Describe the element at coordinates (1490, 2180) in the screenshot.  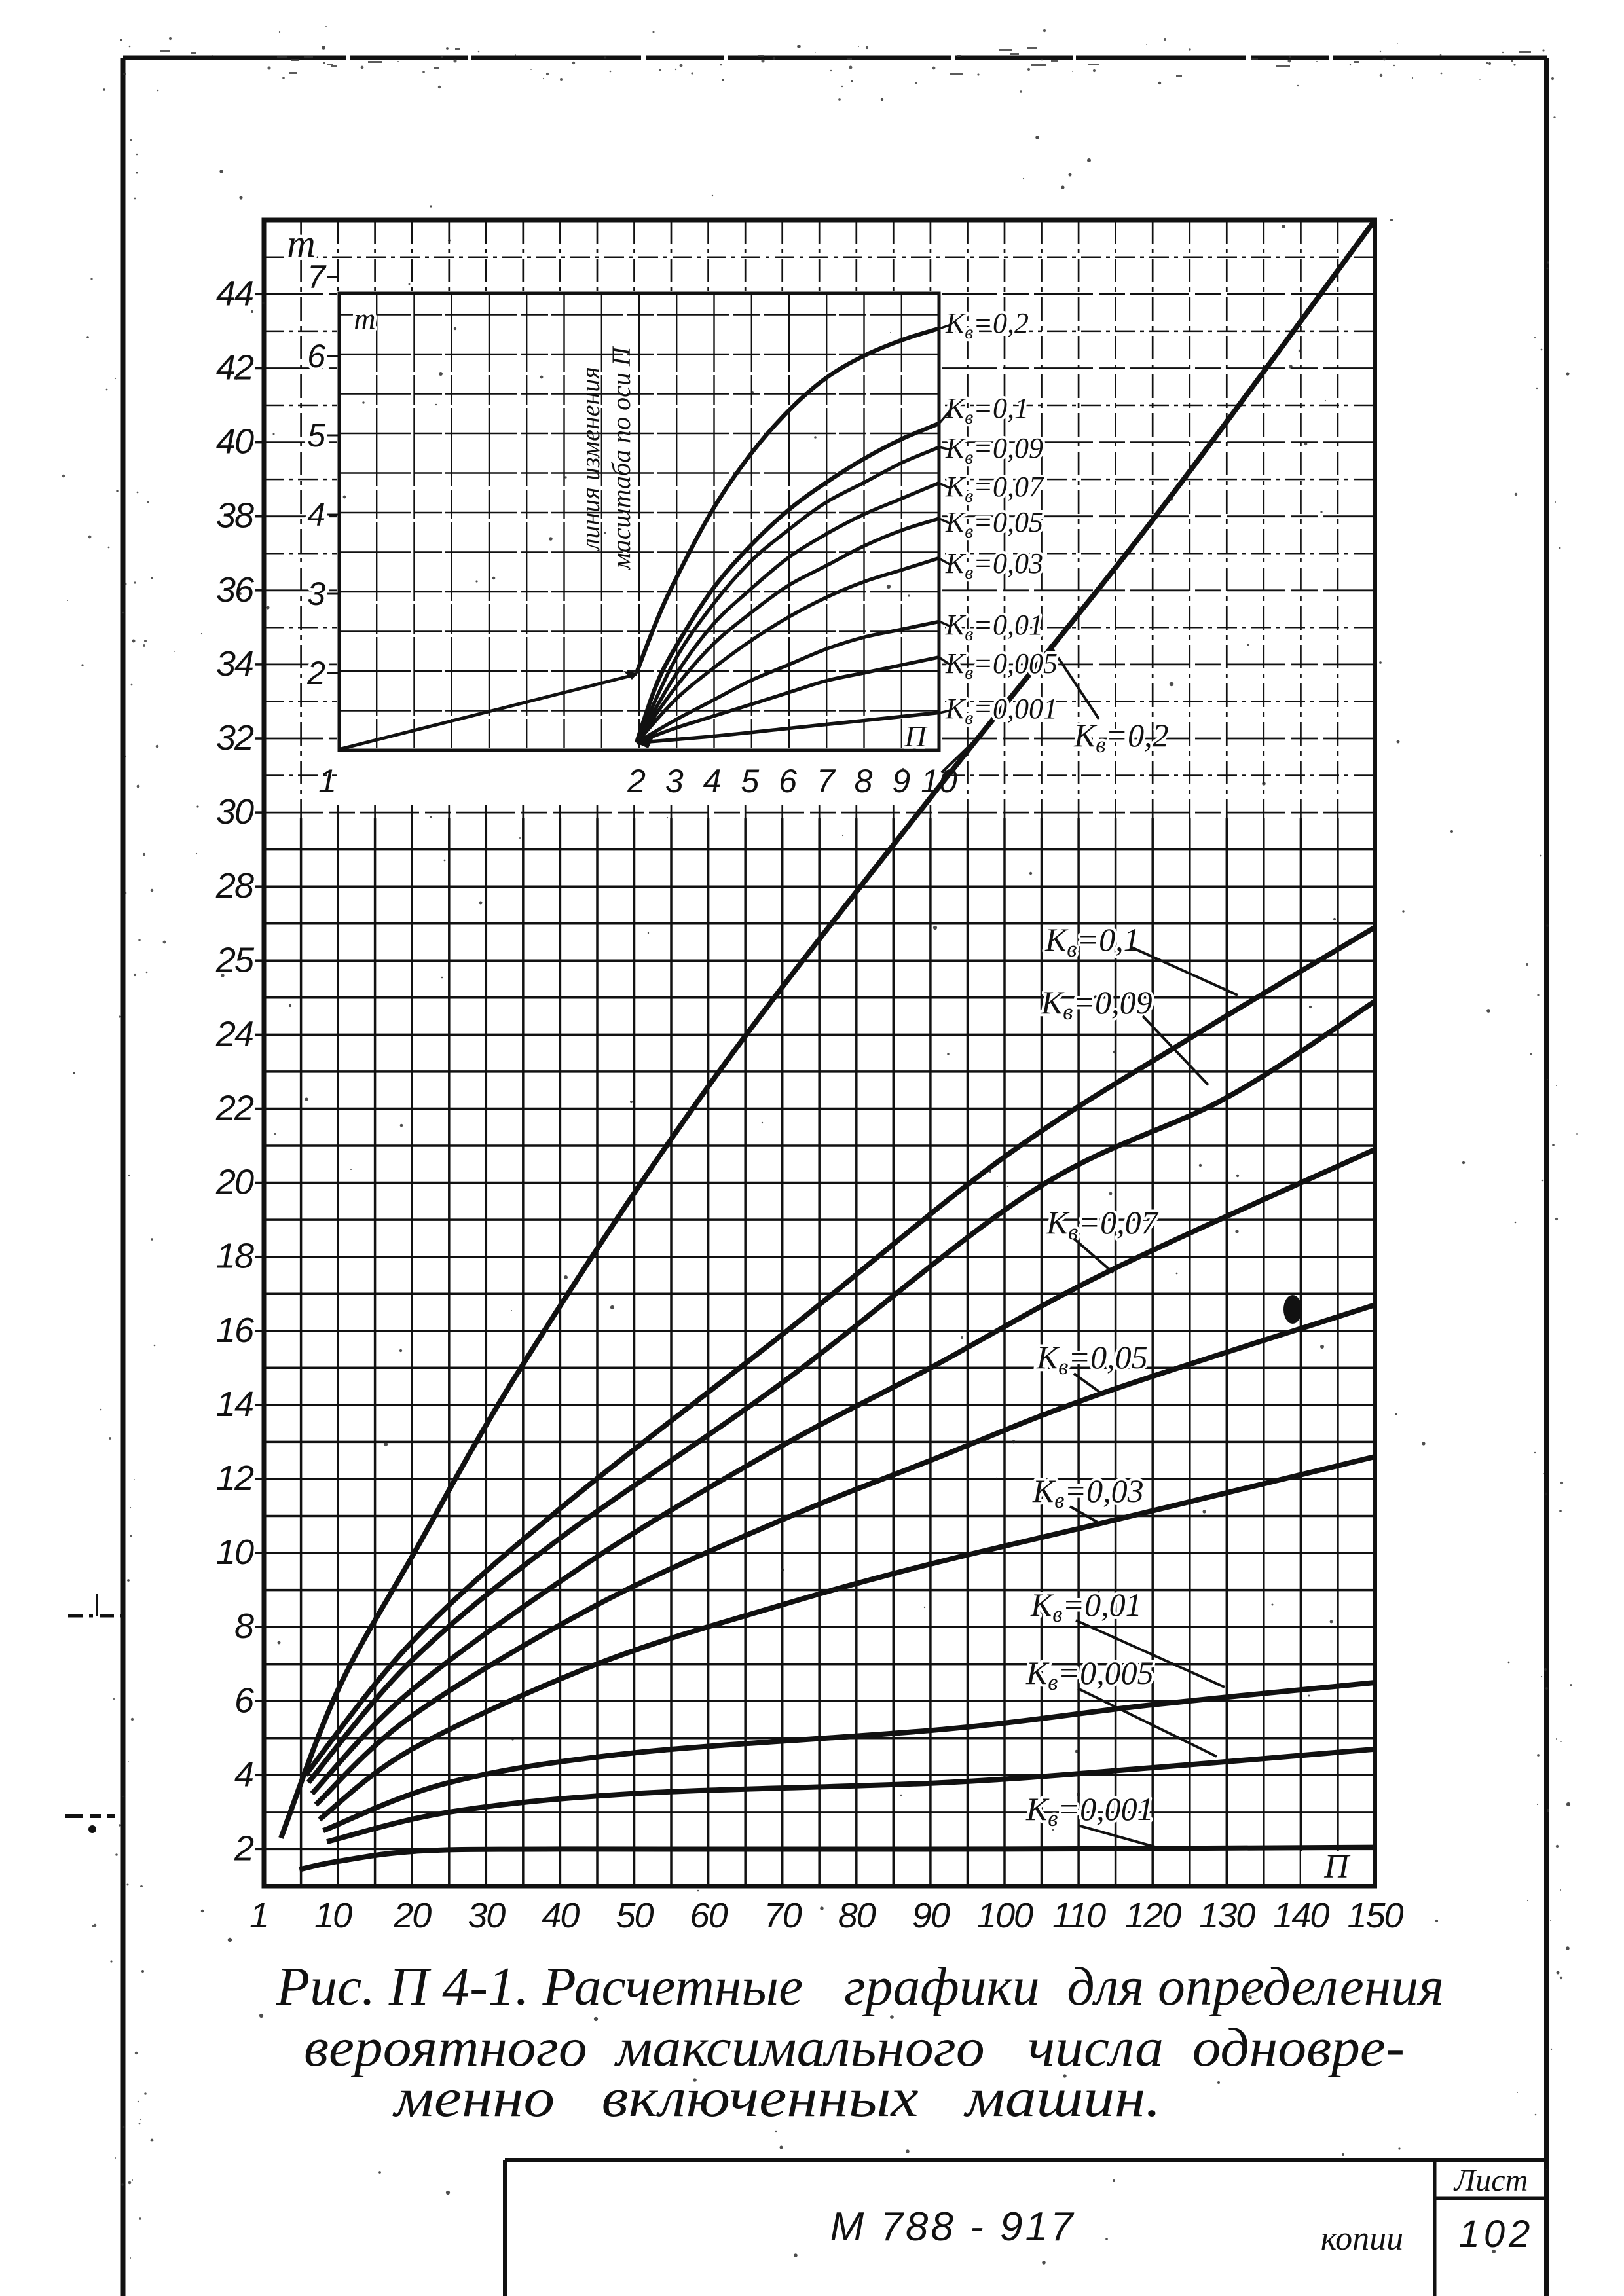
I see `svg-text: Лист` at that location.